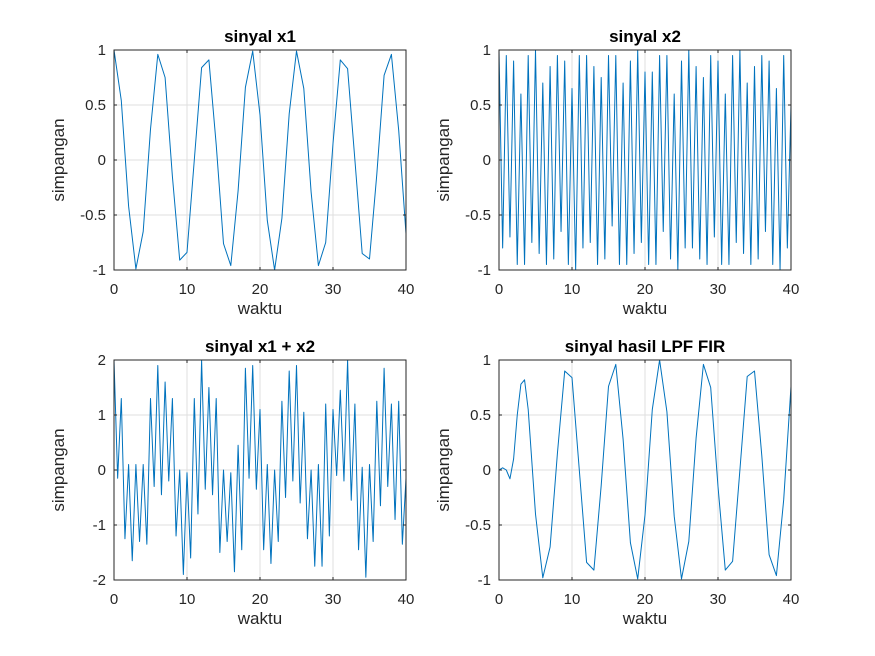 This screenshot has width=875, height=656. Describe the element at coordinates (99, 580) in the screenshot. I see `y-tick-label: -2` at that location.